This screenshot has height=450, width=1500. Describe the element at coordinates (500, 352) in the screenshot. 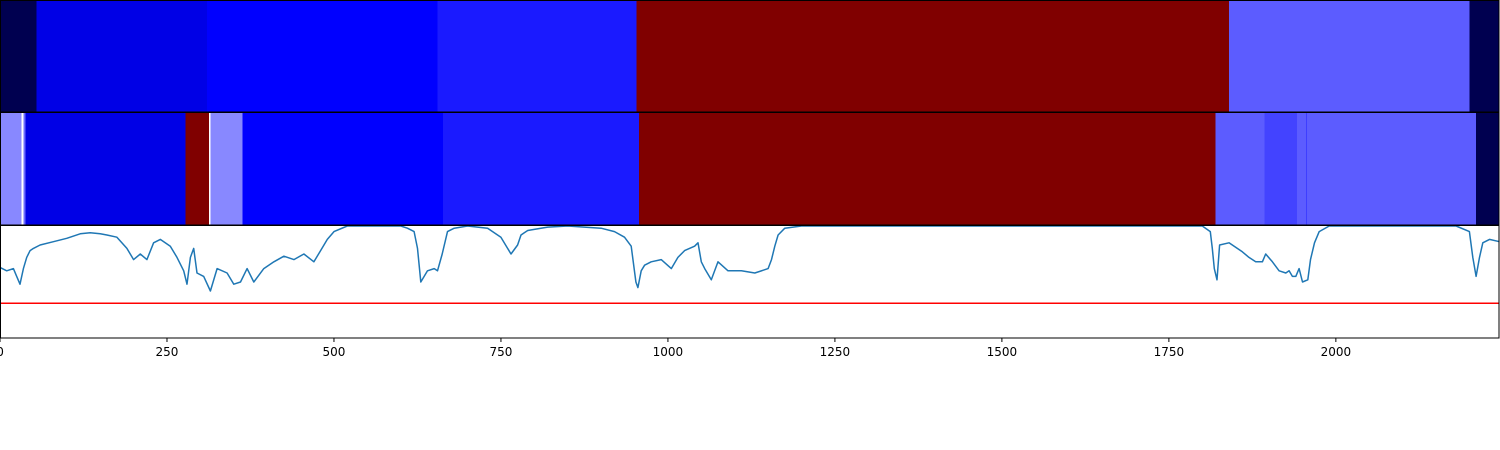

I see `x-tick-label: 750` at that location.